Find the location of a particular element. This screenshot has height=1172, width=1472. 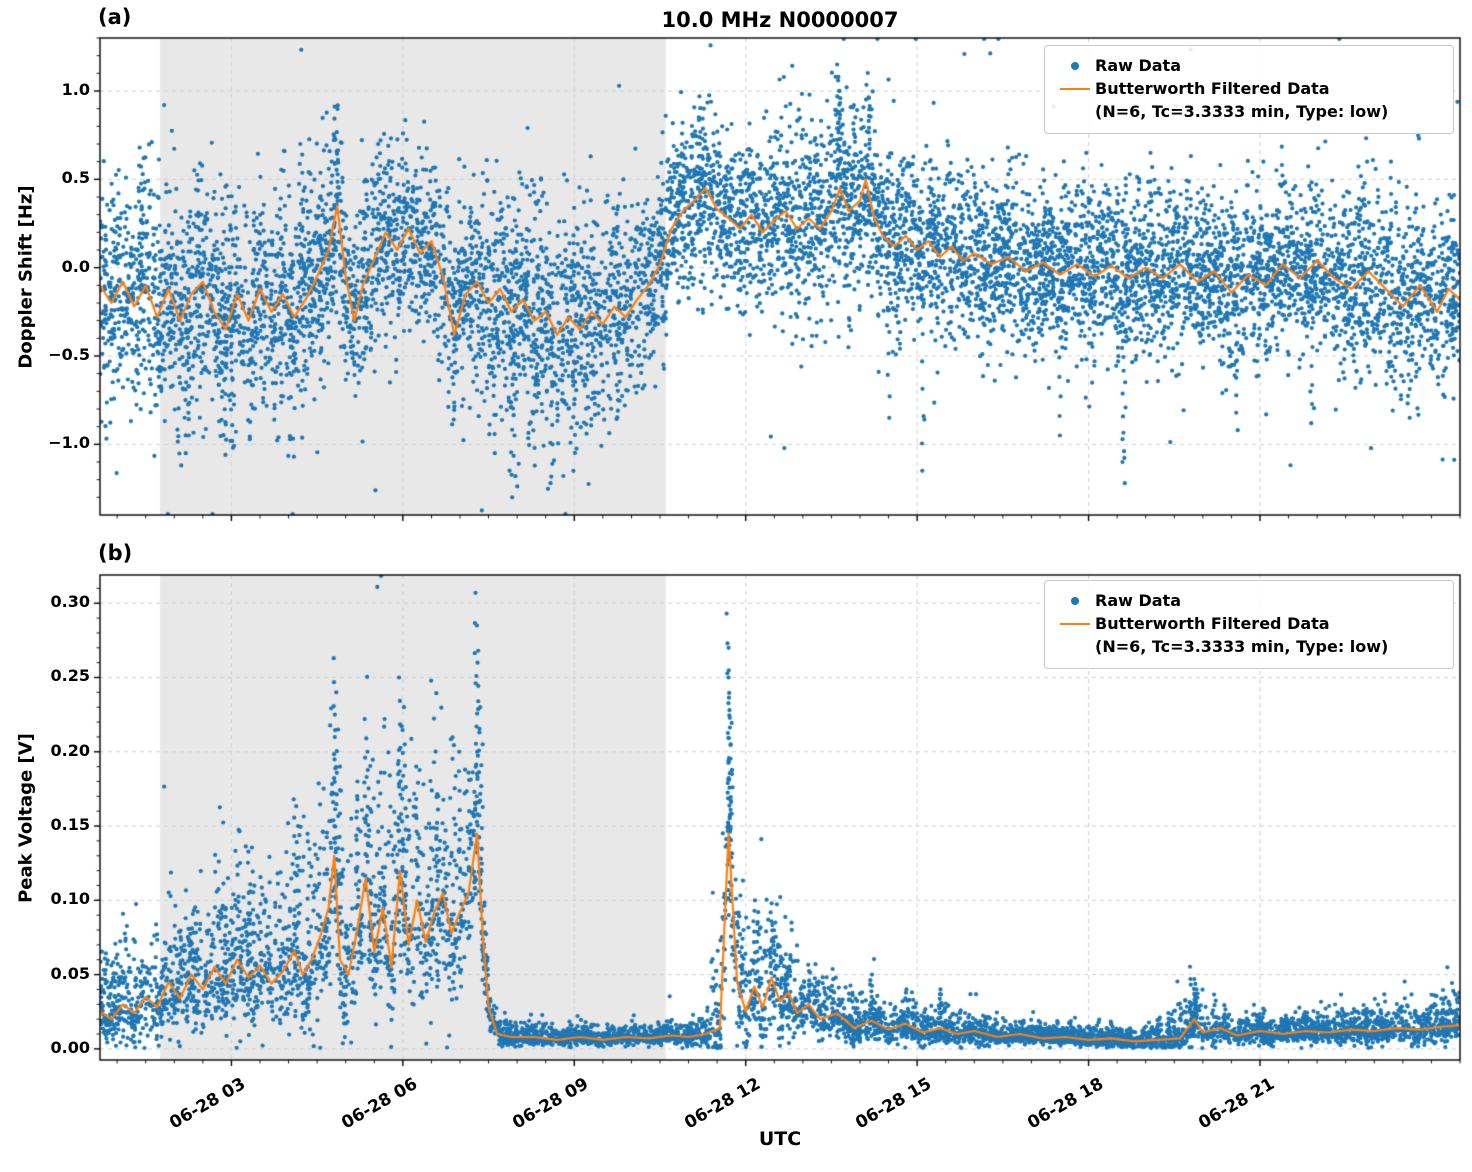

chart-title: 10.0 MHz N0000007 is located at coordinates (780, 20).